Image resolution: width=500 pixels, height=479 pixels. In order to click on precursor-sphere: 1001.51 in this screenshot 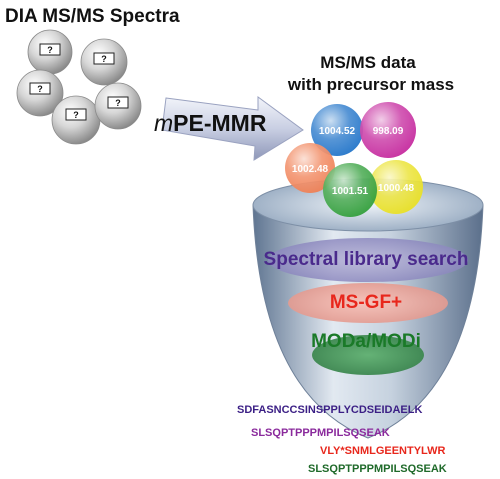, I will do `click(350, 190)`.